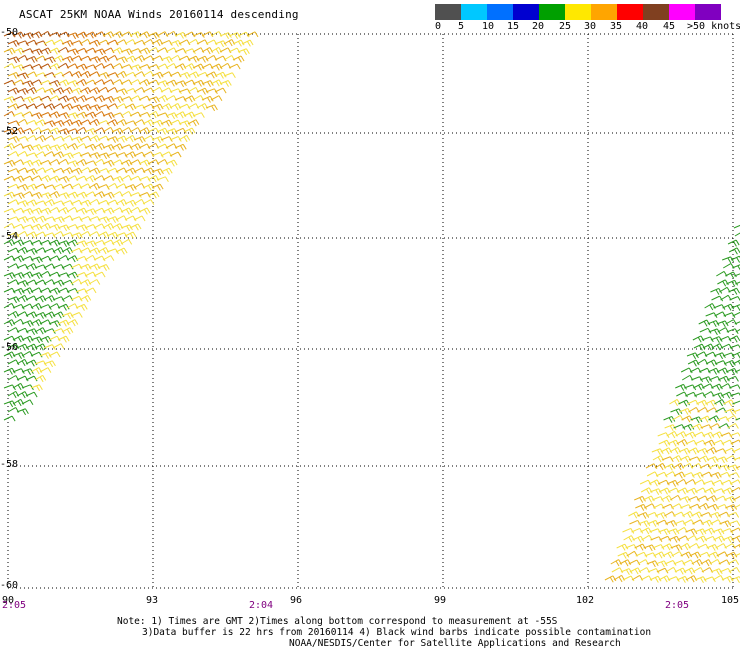 The image size is (740, 650). What do you see at coordinates (513, 26) in the screenshot?
I see `legend-label-15: 15` at bounding box center [513, 26].